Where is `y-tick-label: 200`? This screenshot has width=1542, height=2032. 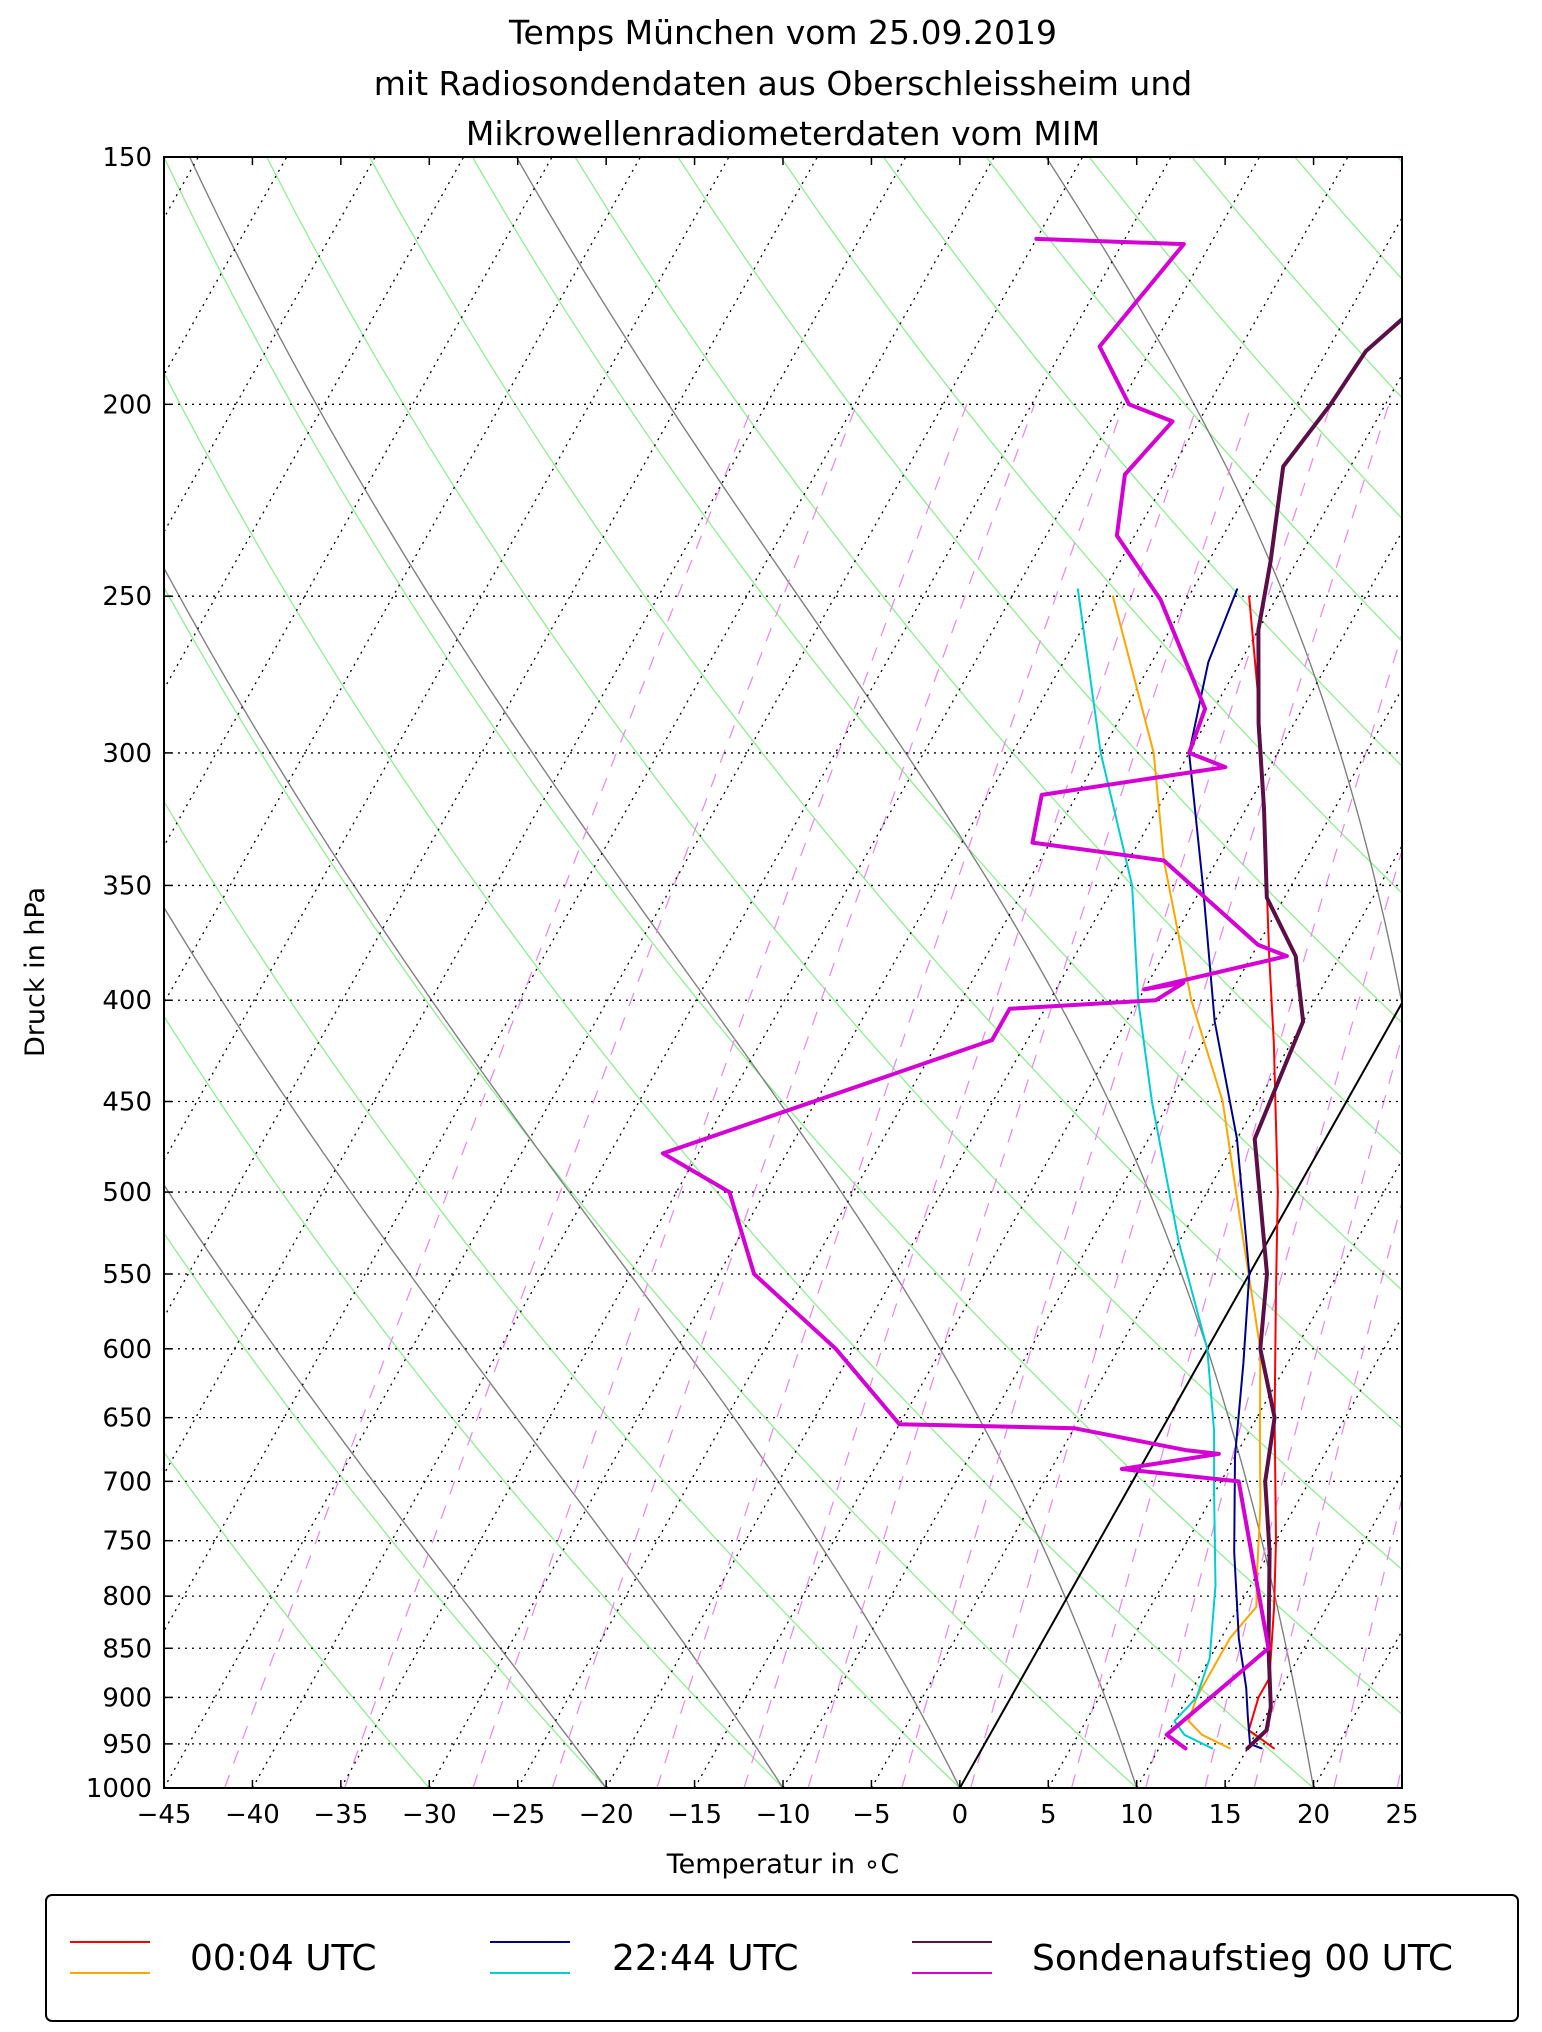 y-tick-label: 200 is located at coordinates (127, 405).